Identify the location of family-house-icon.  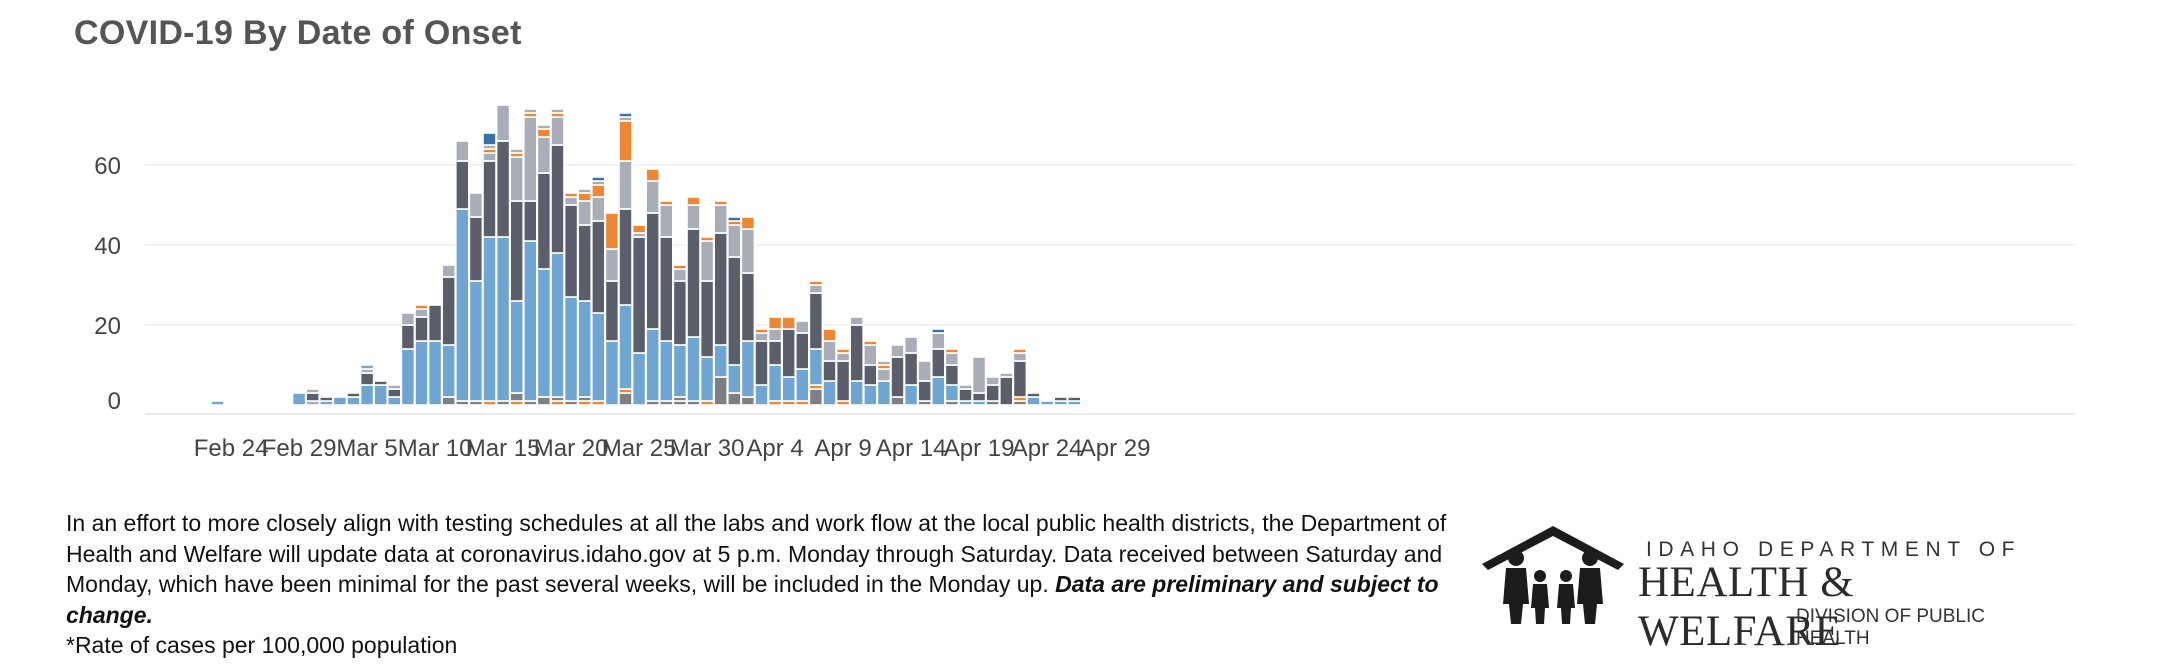
(1553, 575).